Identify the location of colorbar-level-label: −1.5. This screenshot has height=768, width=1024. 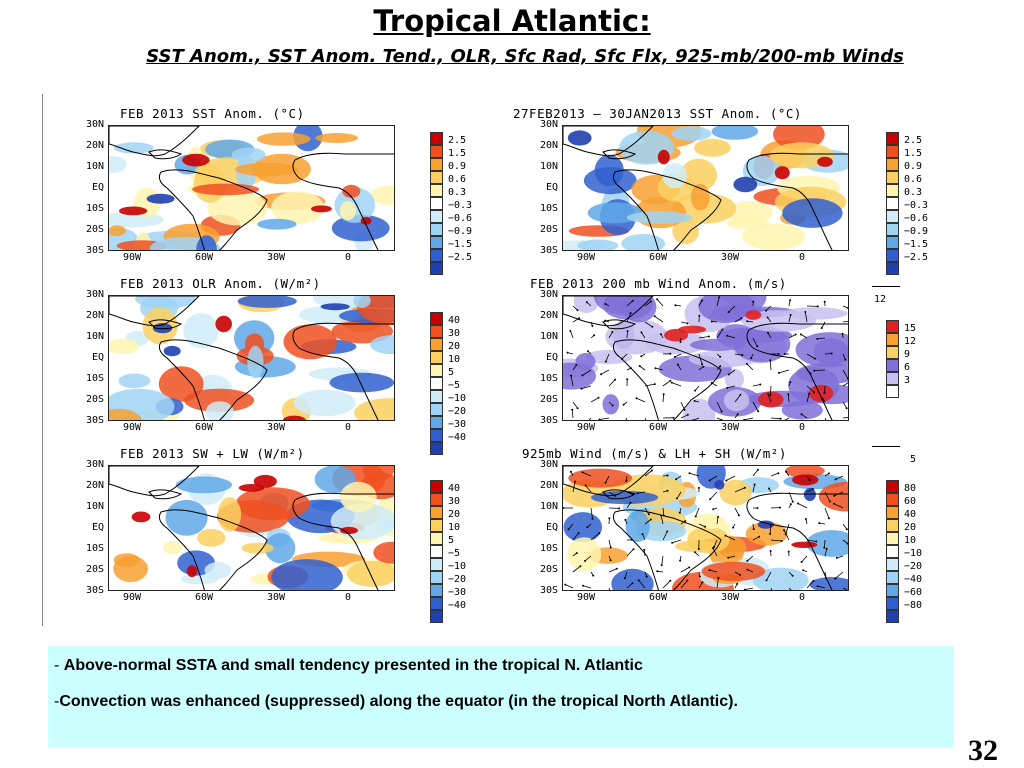
(460, 244).